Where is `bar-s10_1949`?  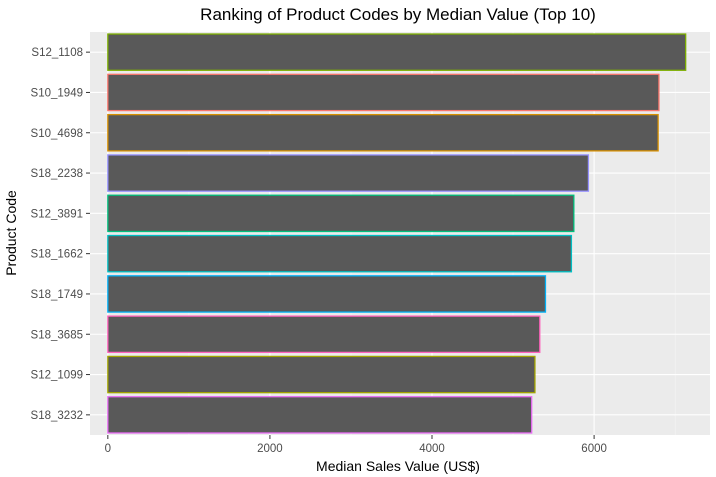 bar-s10_1949 is located at coordinates (383, 92).